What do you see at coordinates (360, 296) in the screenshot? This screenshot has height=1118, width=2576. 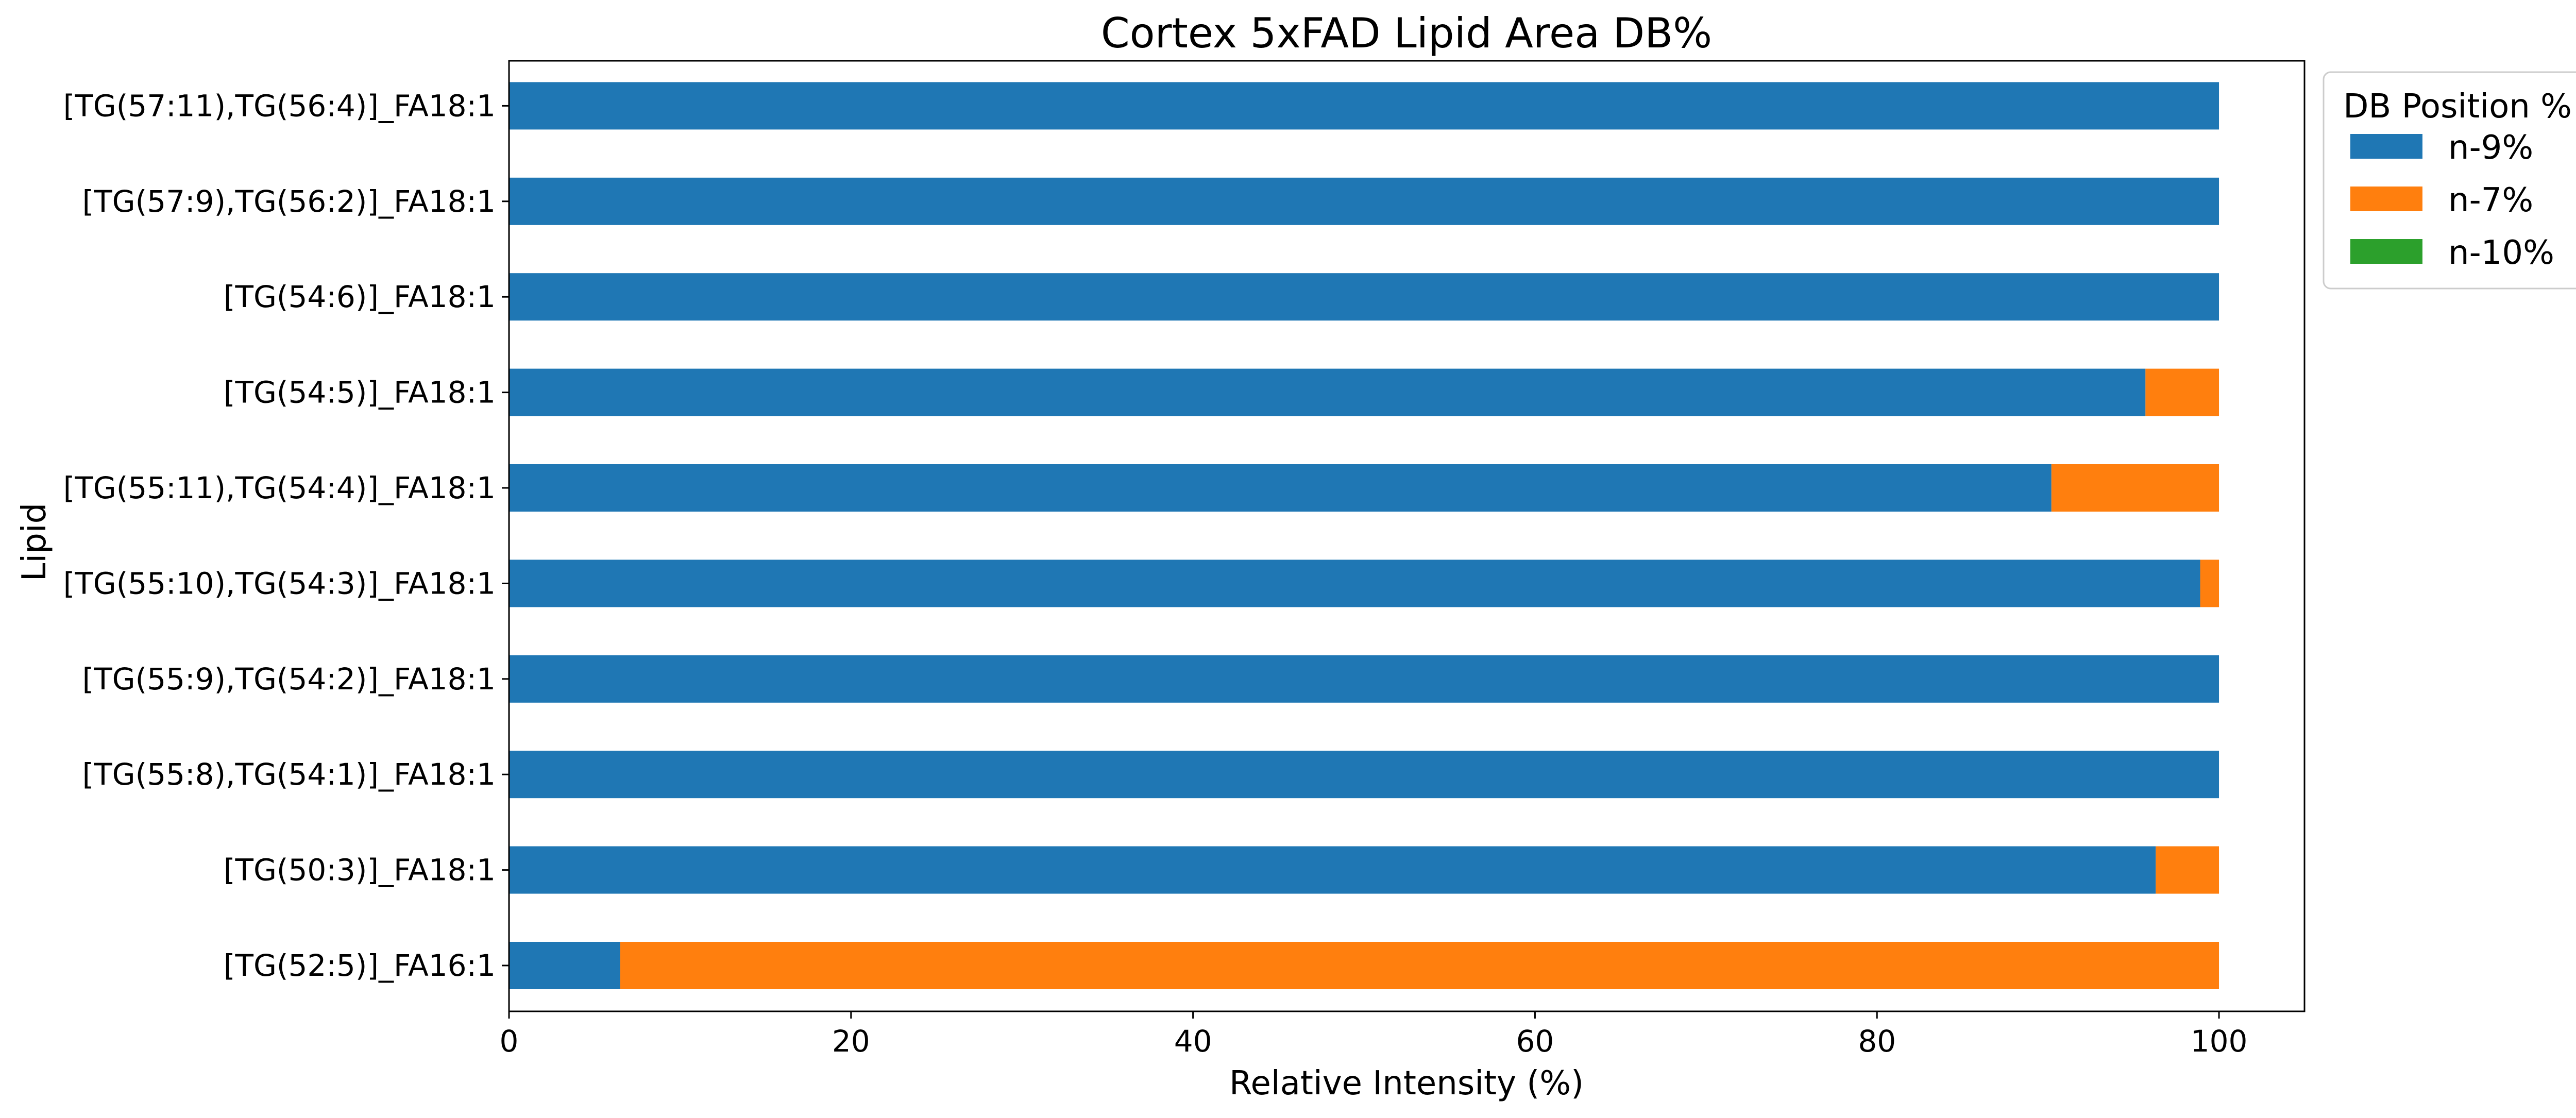 I see `y-tick-label: [TG(54:6)]_FA18:1` at bounding box center [360, 296].